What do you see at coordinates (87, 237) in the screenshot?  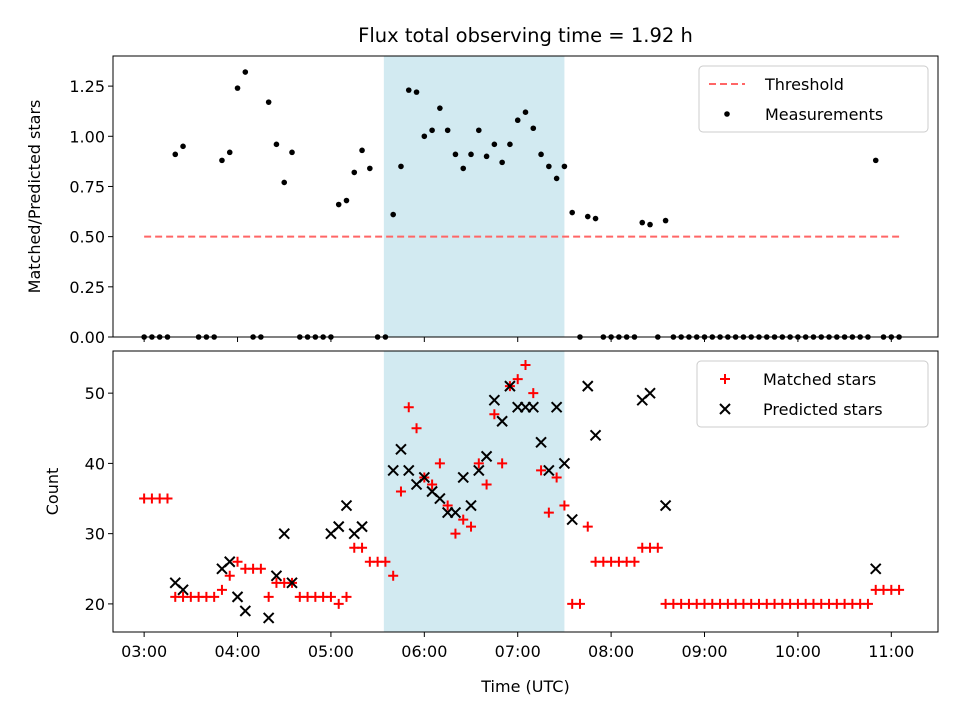 I see `y-tick-label: 0.50` at bounding box center [87, 237].